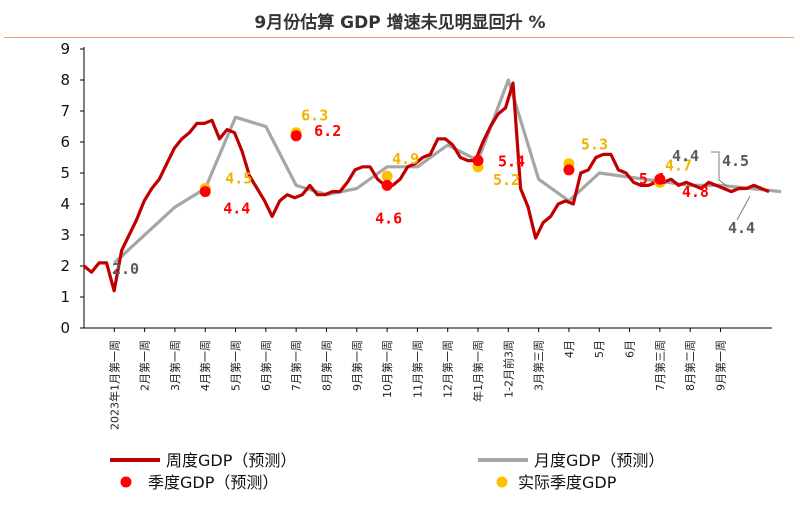 The width and height of the screenshot is (800, 513). I want to click on x-tick-label: 6月, so click(630, 349).